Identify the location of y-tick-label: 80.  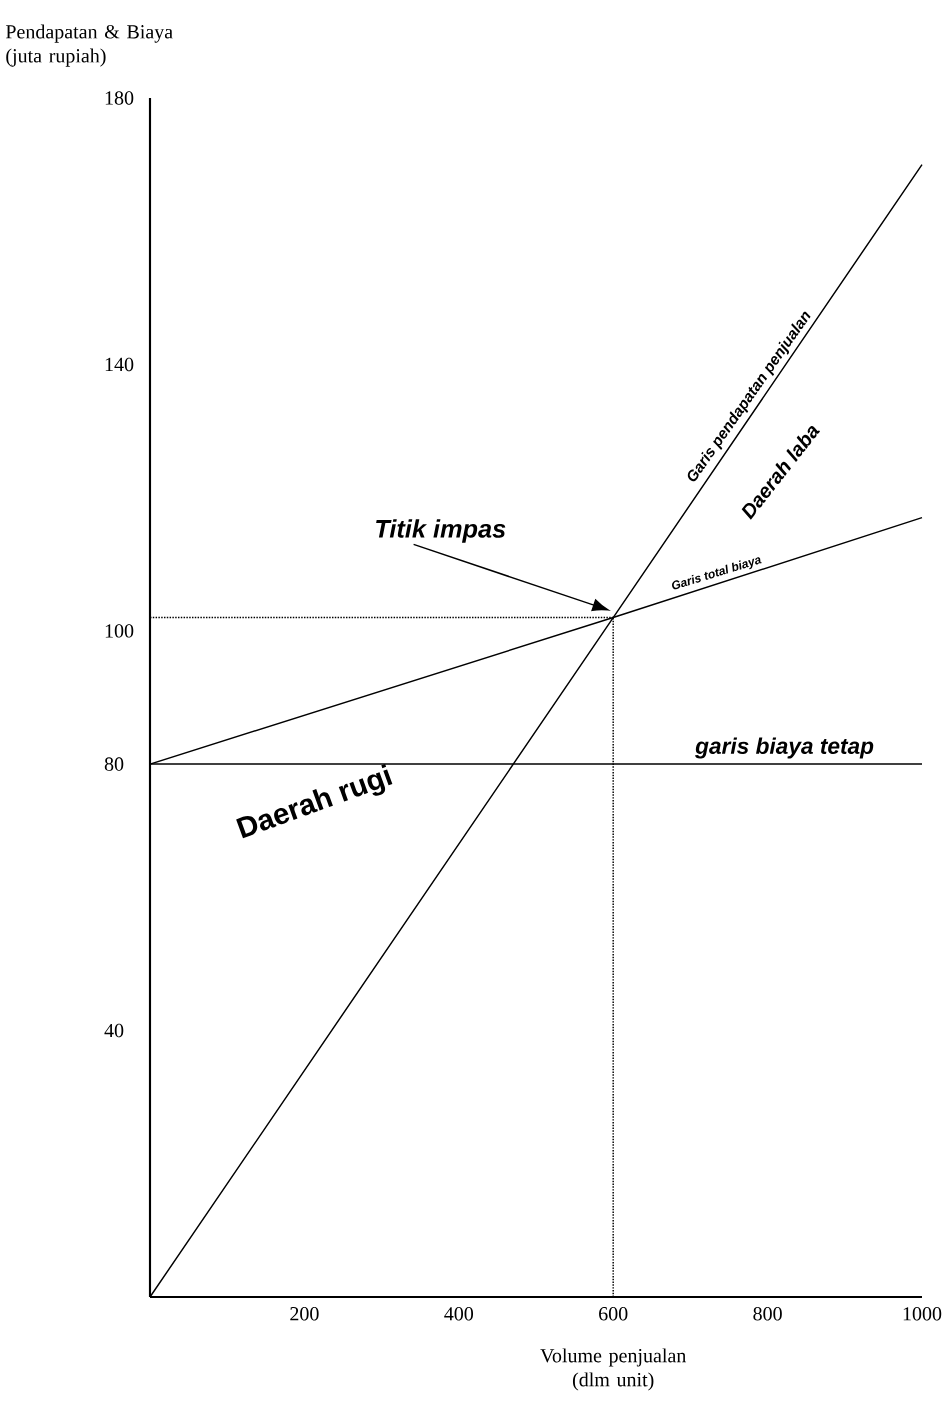
(114, 764).